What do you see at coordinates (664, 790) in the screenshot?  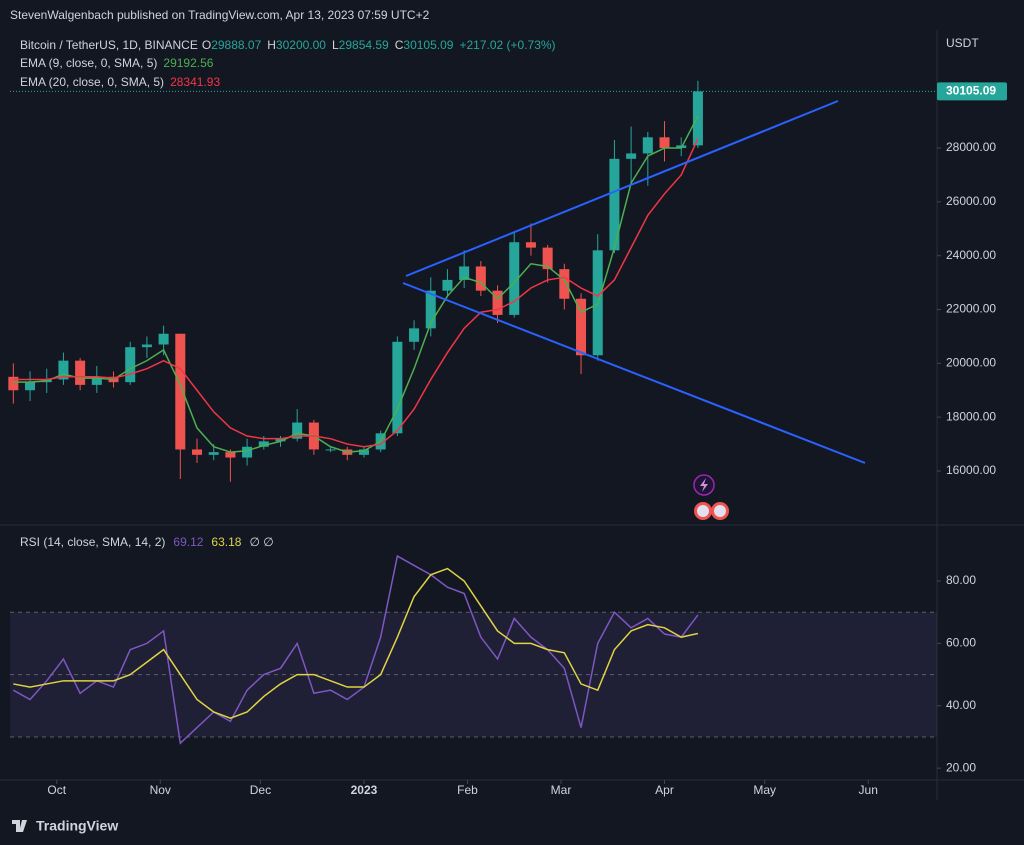 I see `x-tick-label: Apr` at bounding box center [664, 790].